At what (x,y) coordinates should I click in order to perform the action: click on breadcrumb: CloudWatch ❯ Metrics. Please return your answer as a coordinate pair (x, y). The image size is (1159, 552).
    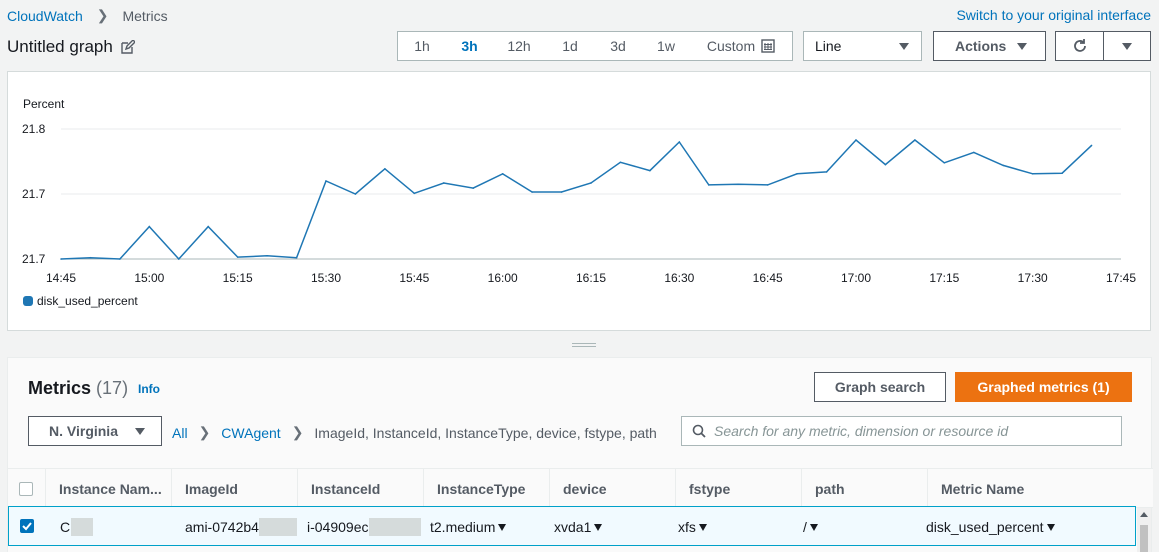
    Looking at the image, I should click on (87, 15).